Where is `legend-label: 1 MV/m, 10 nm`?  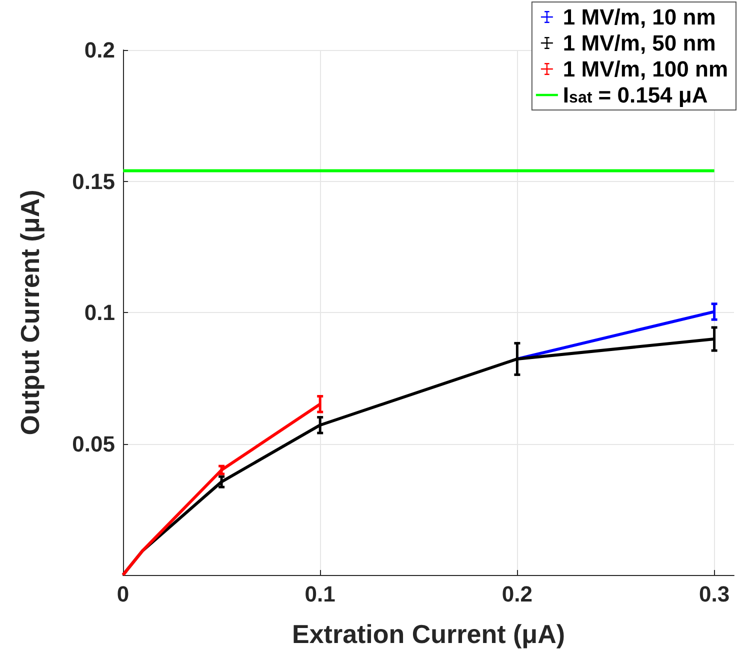
legend-label: 1 MV/m, 10 nm is located at coordinates (639, 17).